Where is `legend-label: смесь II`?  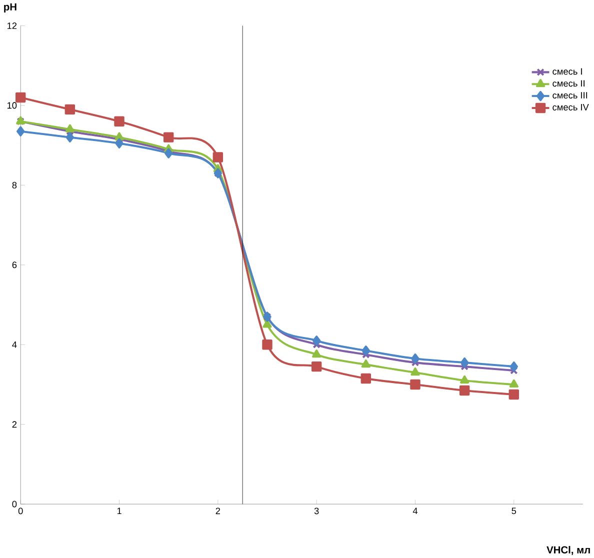 legend-label: смесь II is located at coordinates (568, 83).